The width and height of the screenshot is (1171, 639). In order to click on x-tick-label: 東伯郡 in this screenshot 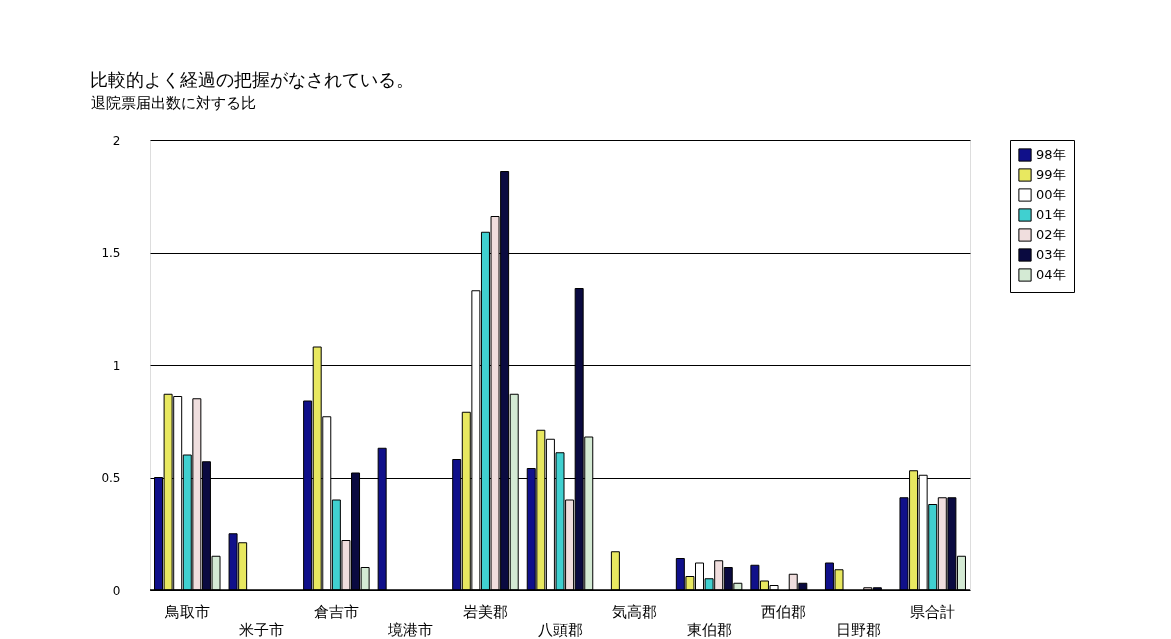, I will do `click(709, 630)`.